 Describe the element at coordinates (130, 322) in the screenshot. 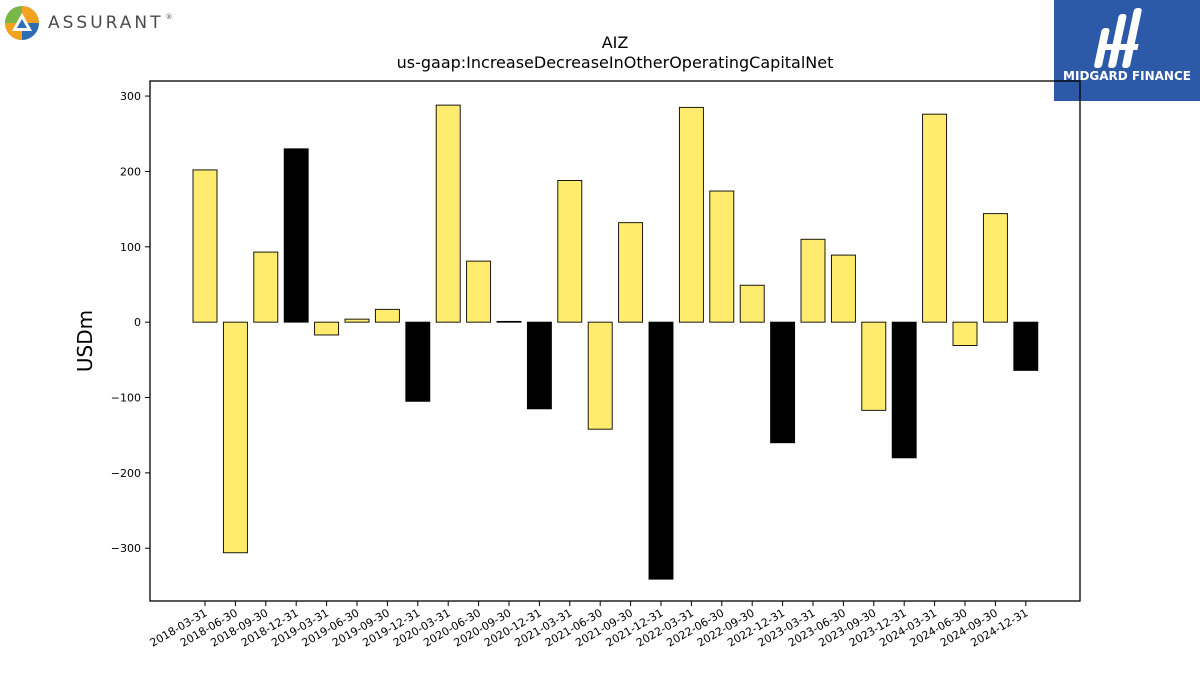

I see `y-ticks-group: 300 200 100 0 −100 −200 −300` at that location.